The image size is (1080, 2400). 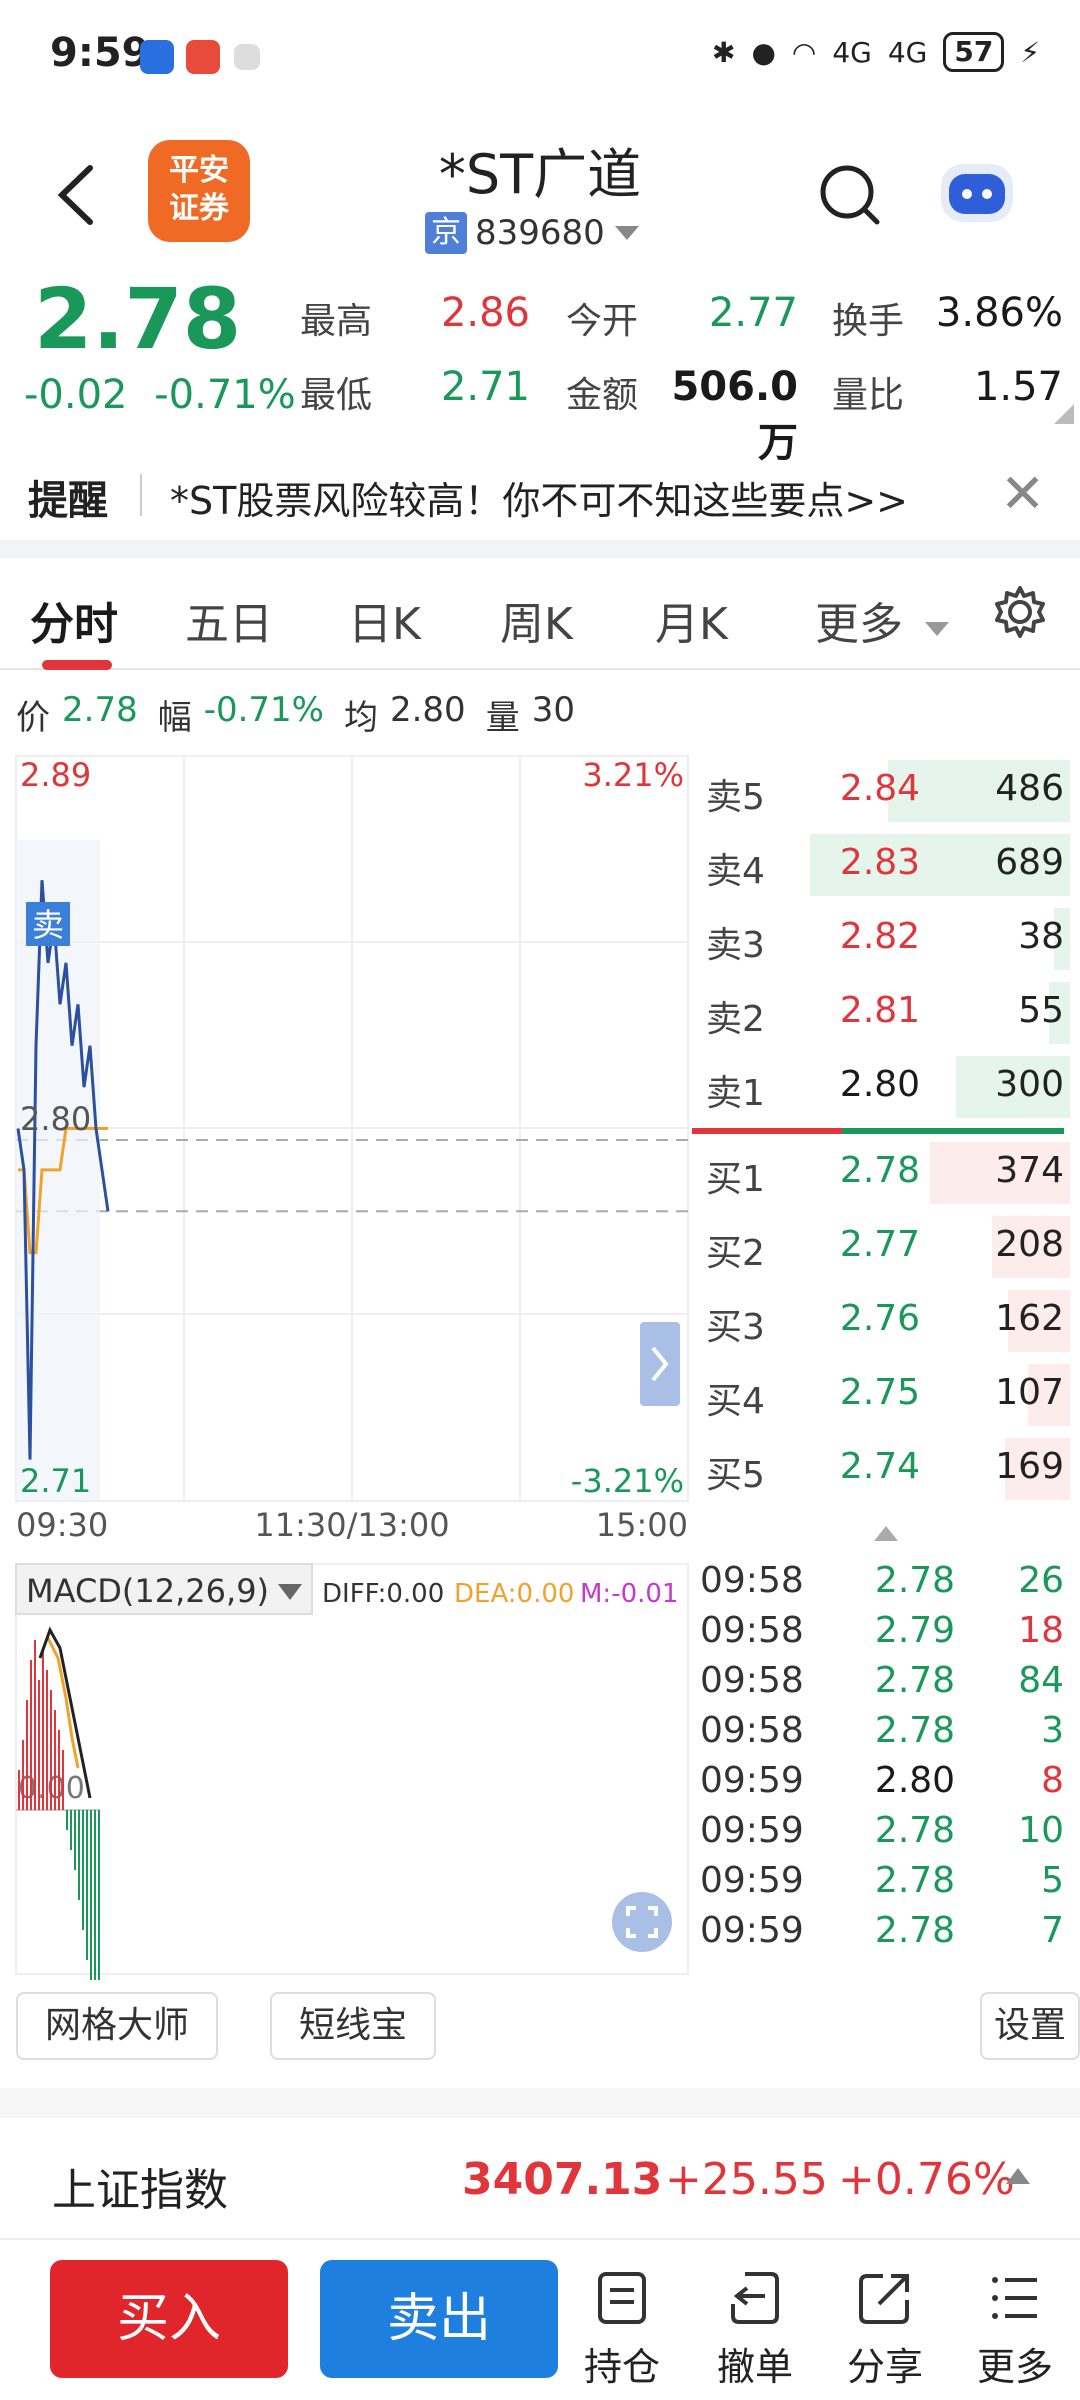 What do you see at coordinates (1020, 612) in the screenshot?
I see `chart-settings-button` at bounding box center [1020, 612].